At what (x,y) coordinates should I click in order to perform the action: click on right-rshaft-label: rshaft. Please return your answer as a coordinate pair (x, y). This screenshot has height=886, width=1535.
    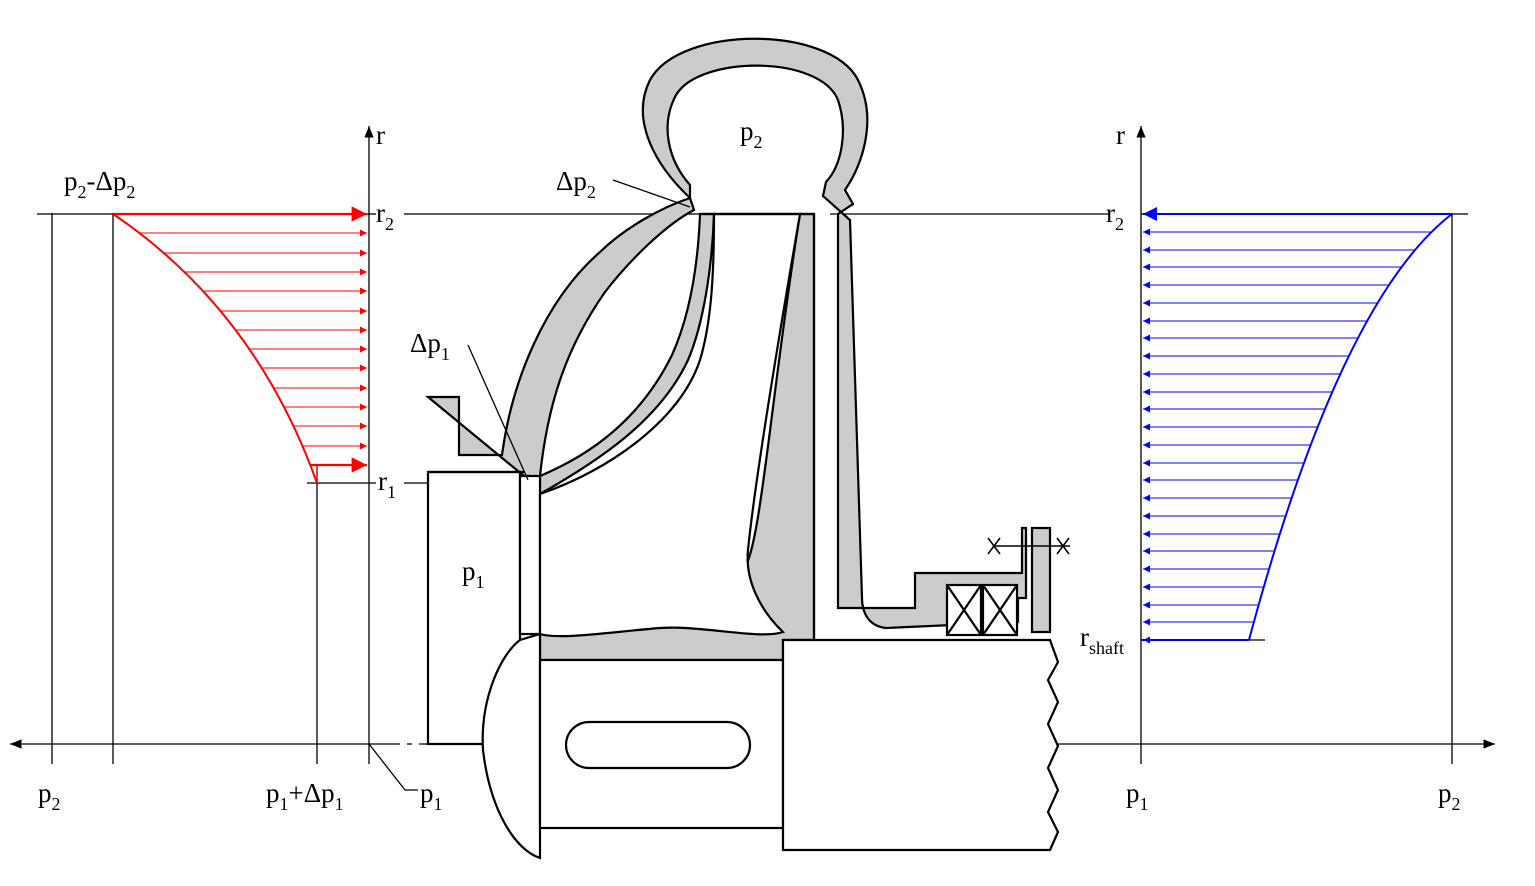
    Looking at the image, I should click on (1102, 640).